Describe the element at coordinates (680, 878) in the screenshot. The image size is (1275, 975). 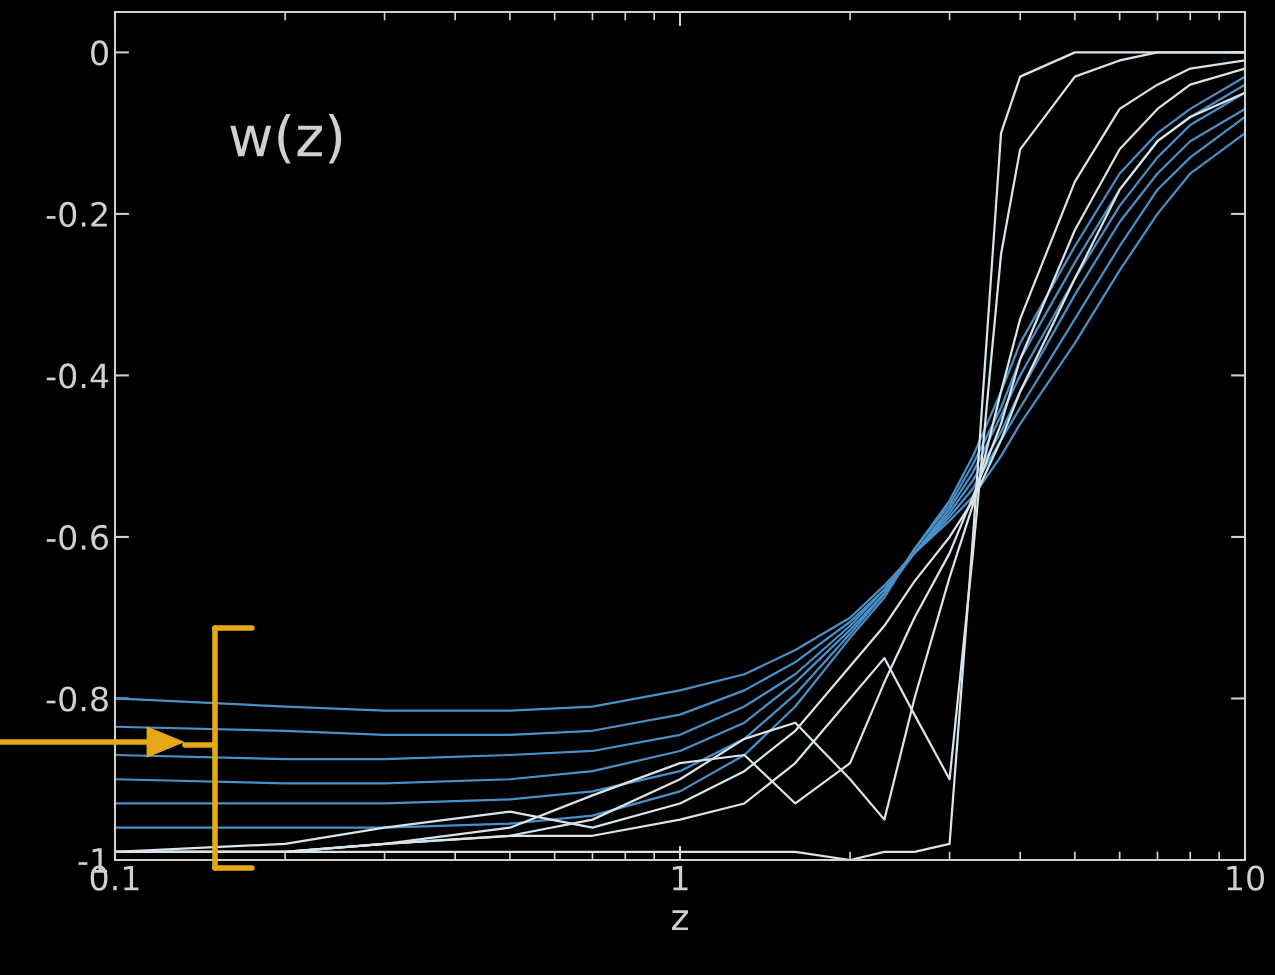
I see `x-tick-label: 1` at that location.